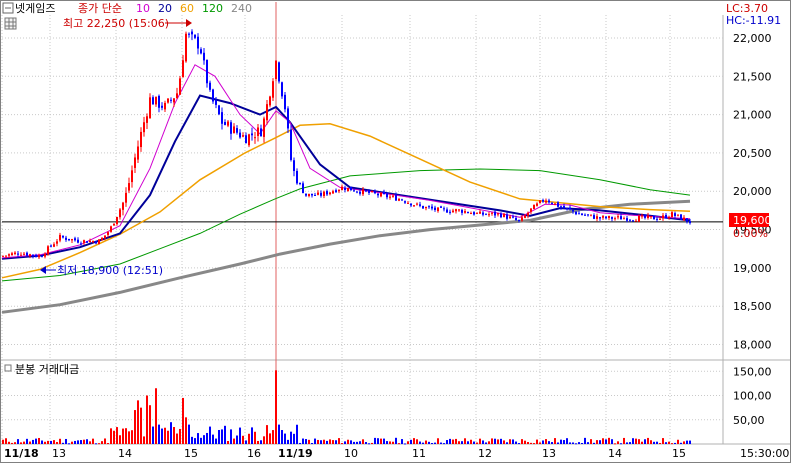  I want to click on time-tick-label: 15:30:00, so click(764, 453).